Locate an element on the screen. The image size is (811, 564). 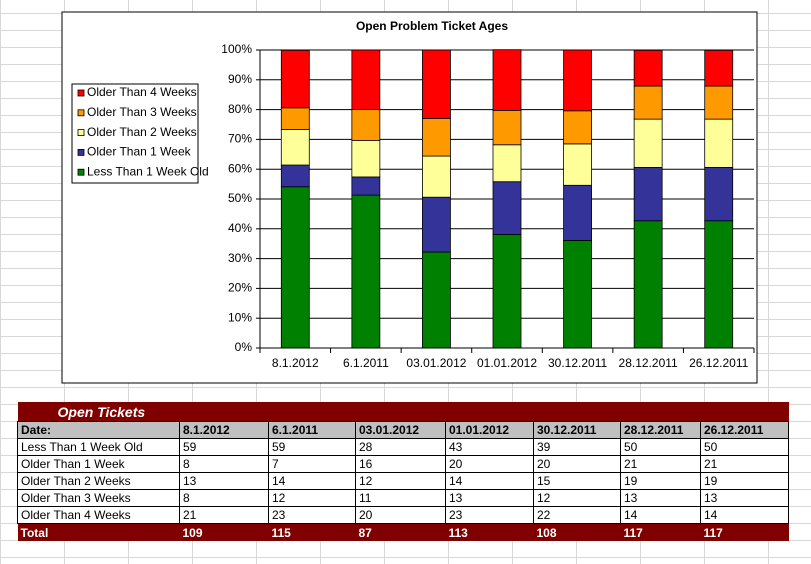
cell: 28.12.2011 is located at coordinates (660, 430).